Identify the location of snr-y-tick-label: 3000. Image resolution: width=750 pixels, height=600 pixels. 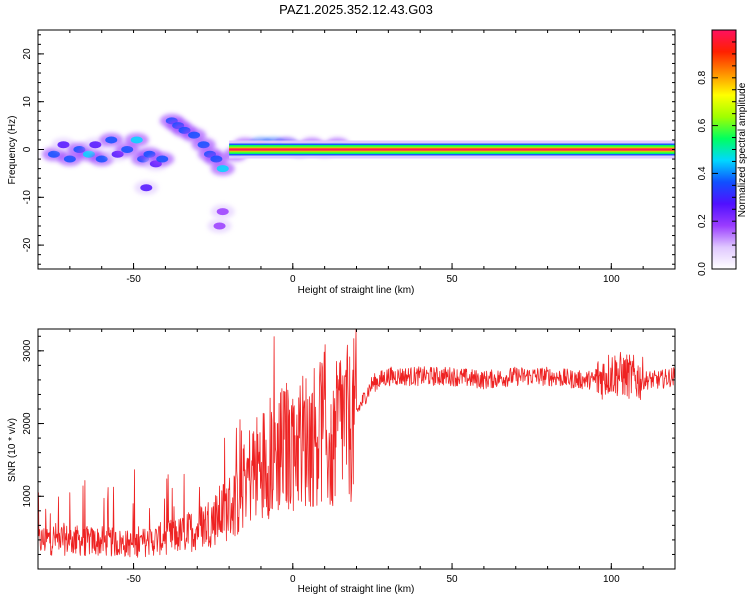
(27, 350).